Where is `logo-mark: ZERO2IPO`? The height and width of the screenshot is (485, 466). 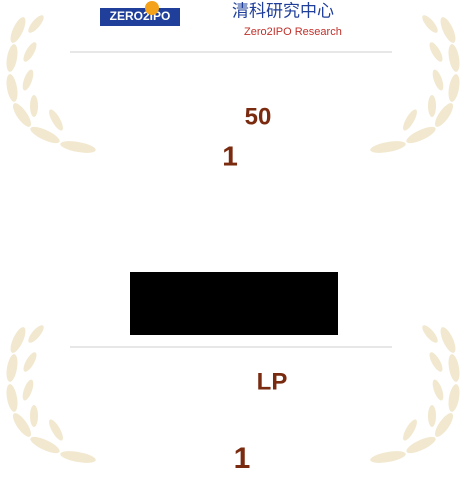 logo-mark: ZERO2IPO is located at coordinates (140, 16).